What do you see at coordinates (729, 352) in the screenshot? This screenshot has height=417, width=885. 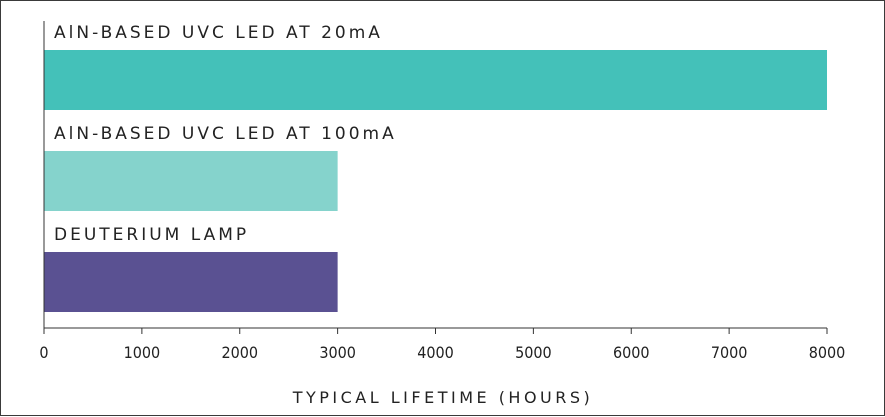 I see `x-tick-label: 7000` at bounding box center [729, 352].